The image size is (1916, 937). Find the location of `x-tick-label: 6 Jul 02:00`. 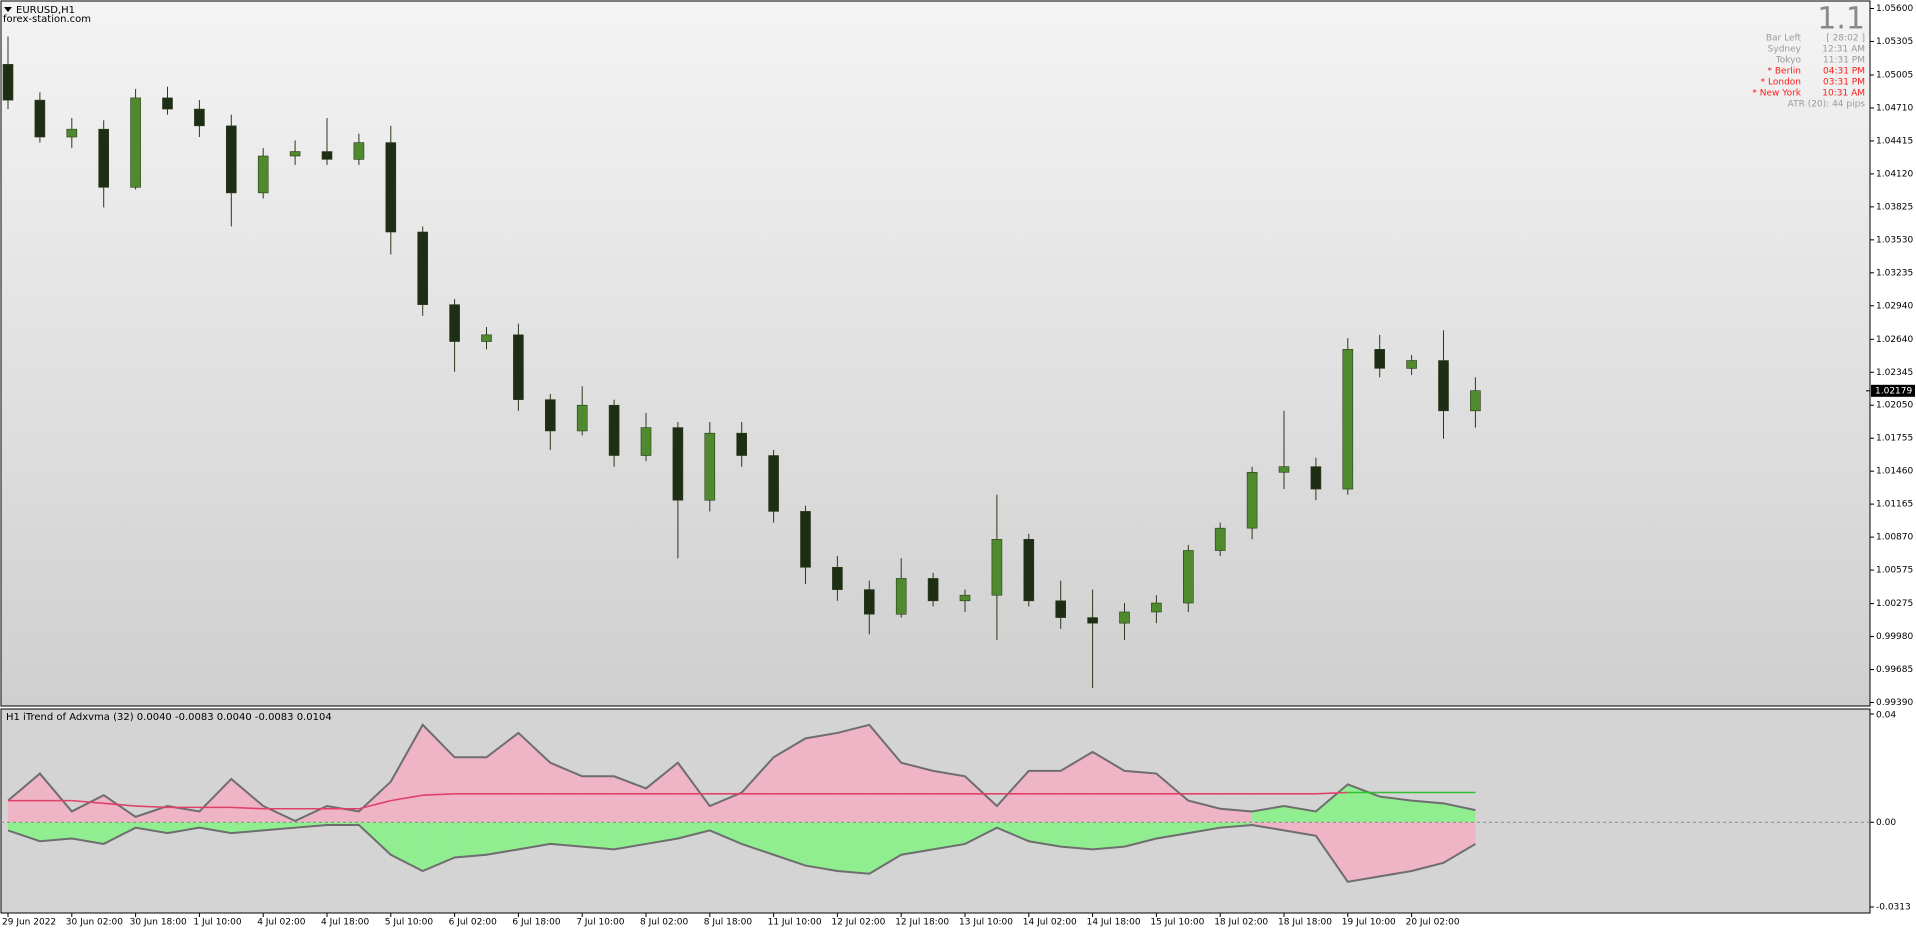

x-tick-label: 6 Jul 02:00 is located at coordinates (473, 923).